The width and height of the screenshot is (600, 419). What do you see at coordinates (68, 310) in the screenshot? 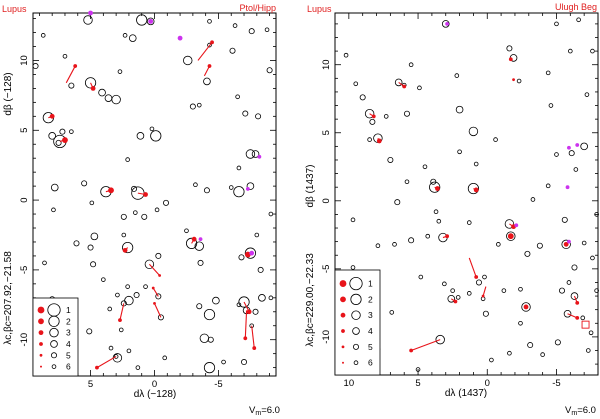
I see `legend-label: 1` at bounding box center [68, 310].